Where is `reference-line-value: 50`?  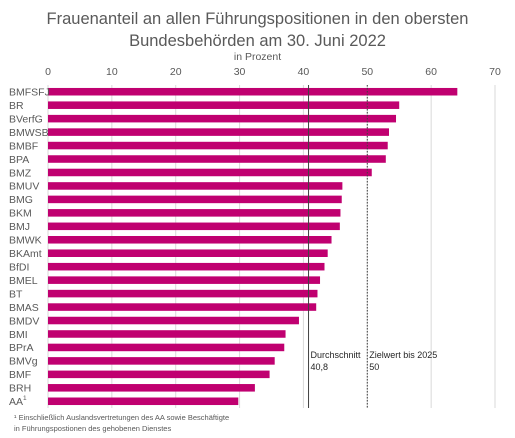
reference-line-value: 50 is located at coordinates (374, 367).